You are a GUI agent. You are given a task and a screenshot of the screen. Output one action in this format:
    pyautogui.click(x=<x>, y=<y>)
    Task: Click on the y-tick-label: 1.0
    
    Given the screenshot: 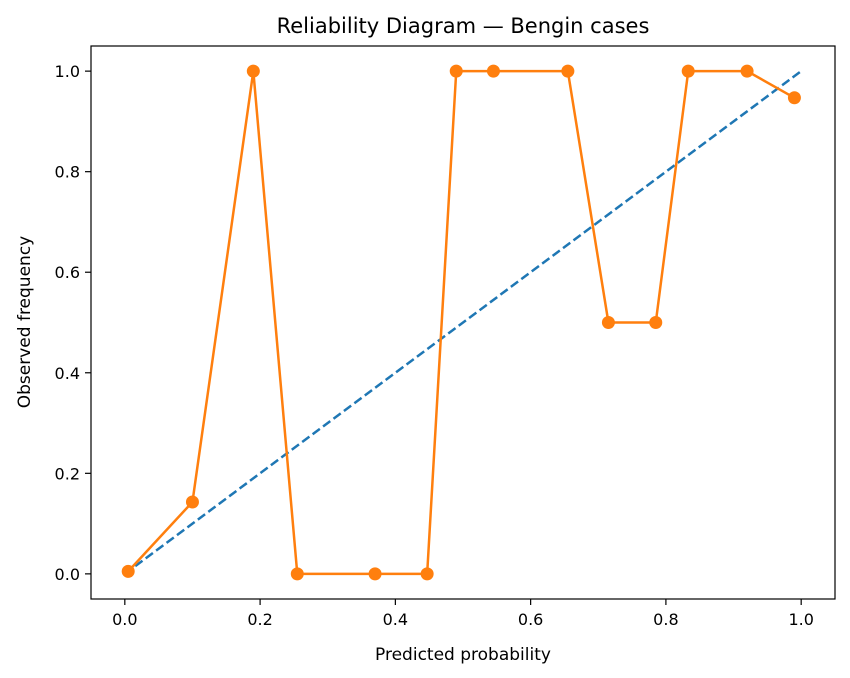 What is the action you would take?
    pyautogui.click(x=67, y=71)
    